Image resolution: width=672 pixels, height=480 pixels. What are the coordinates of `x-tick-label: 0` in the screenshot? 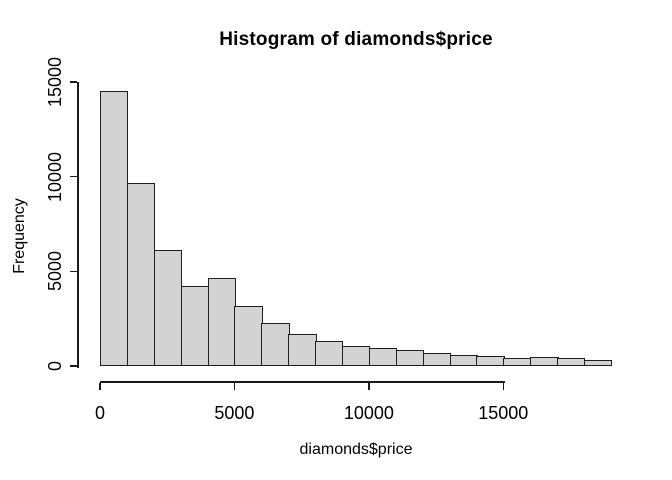 It's located at (99, 413).